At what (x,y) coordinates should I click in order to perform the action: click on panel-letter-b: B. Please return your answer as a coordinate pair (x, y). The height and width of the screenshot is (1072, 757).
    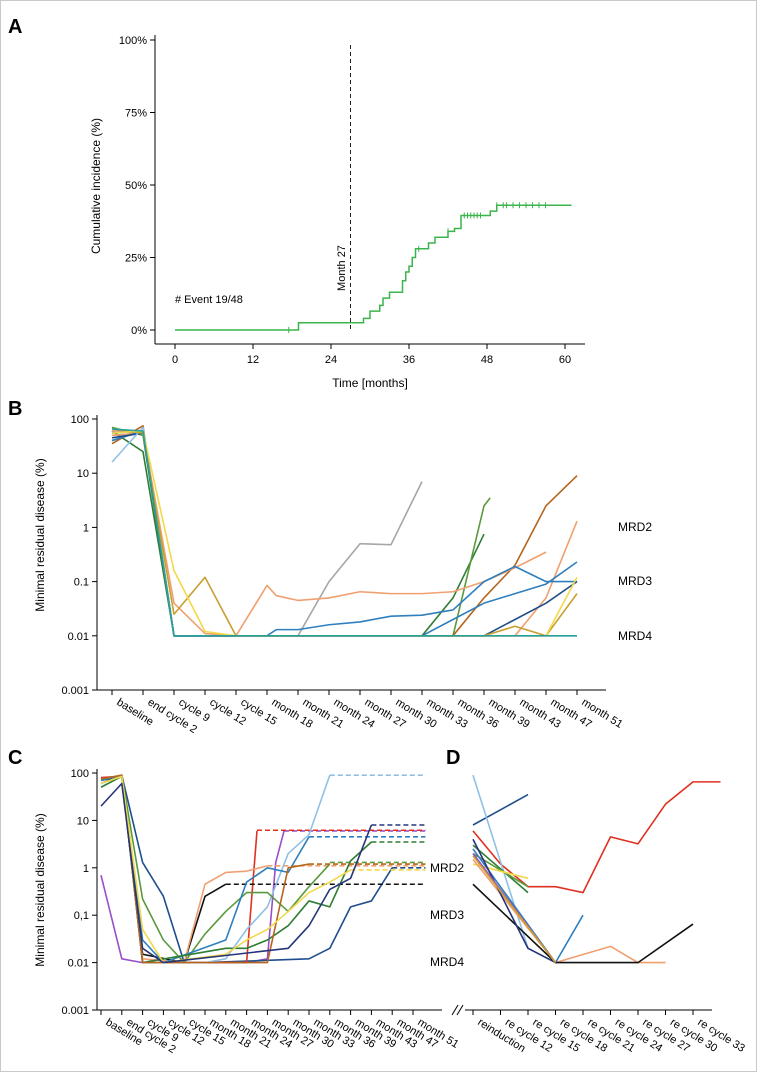
    Looking at the image, I should click on (15, 409).